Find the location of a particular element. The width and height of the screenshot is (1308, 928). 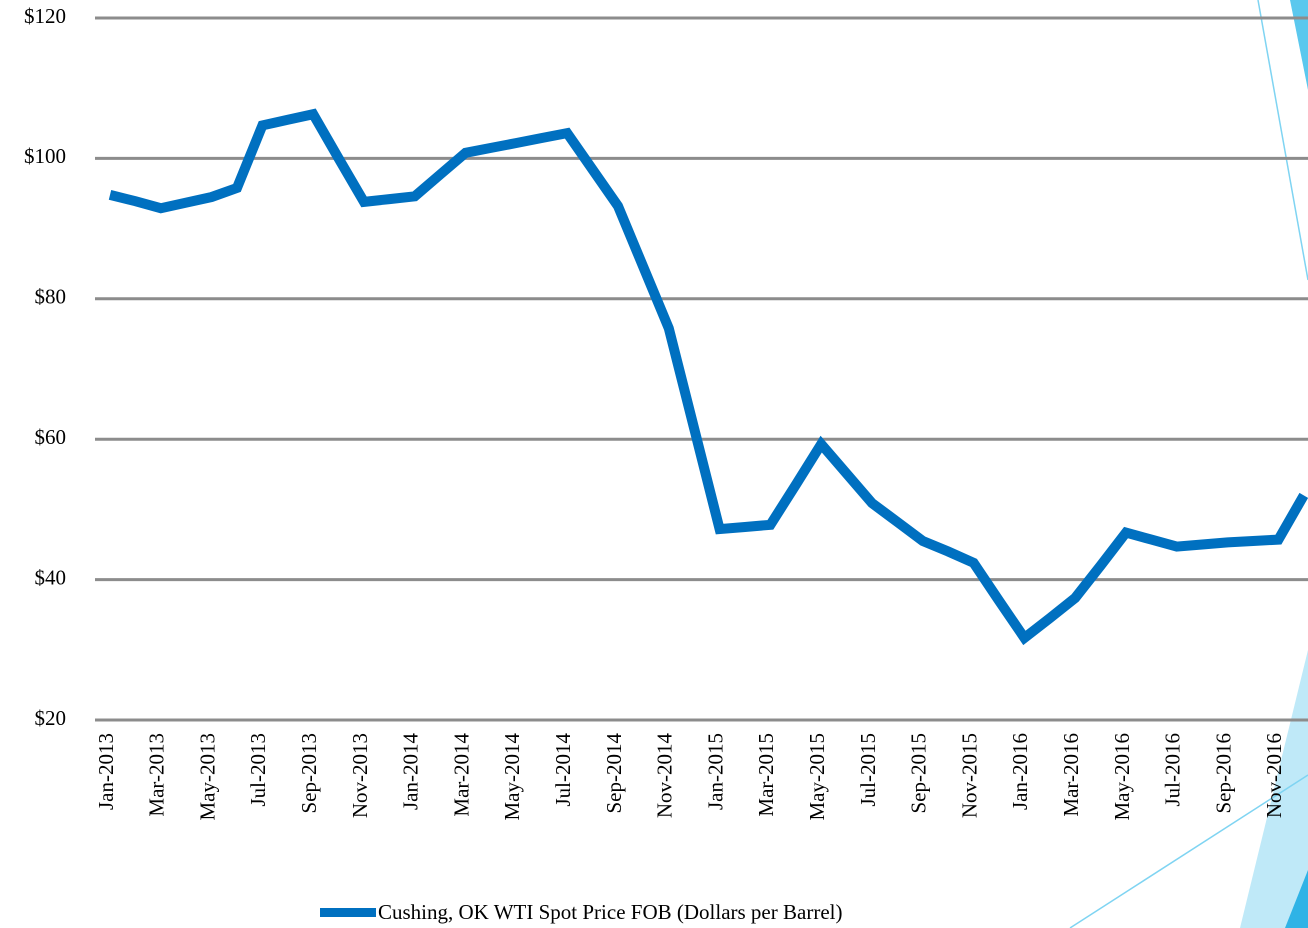

y-tick-label: $60 is located at coordinates (51, 437).